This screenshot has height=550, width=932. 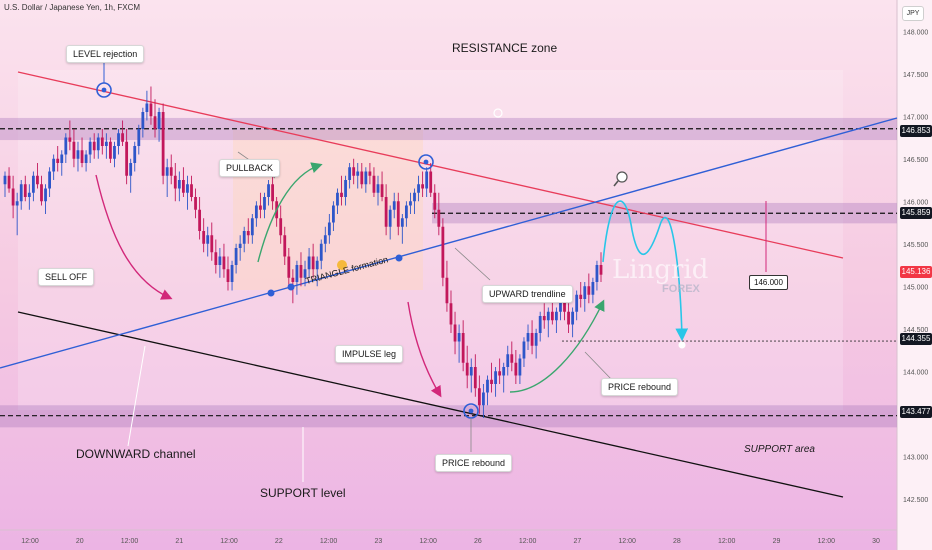 I want to click on price-tick-label: 145.000, so click(x=915, y=287).